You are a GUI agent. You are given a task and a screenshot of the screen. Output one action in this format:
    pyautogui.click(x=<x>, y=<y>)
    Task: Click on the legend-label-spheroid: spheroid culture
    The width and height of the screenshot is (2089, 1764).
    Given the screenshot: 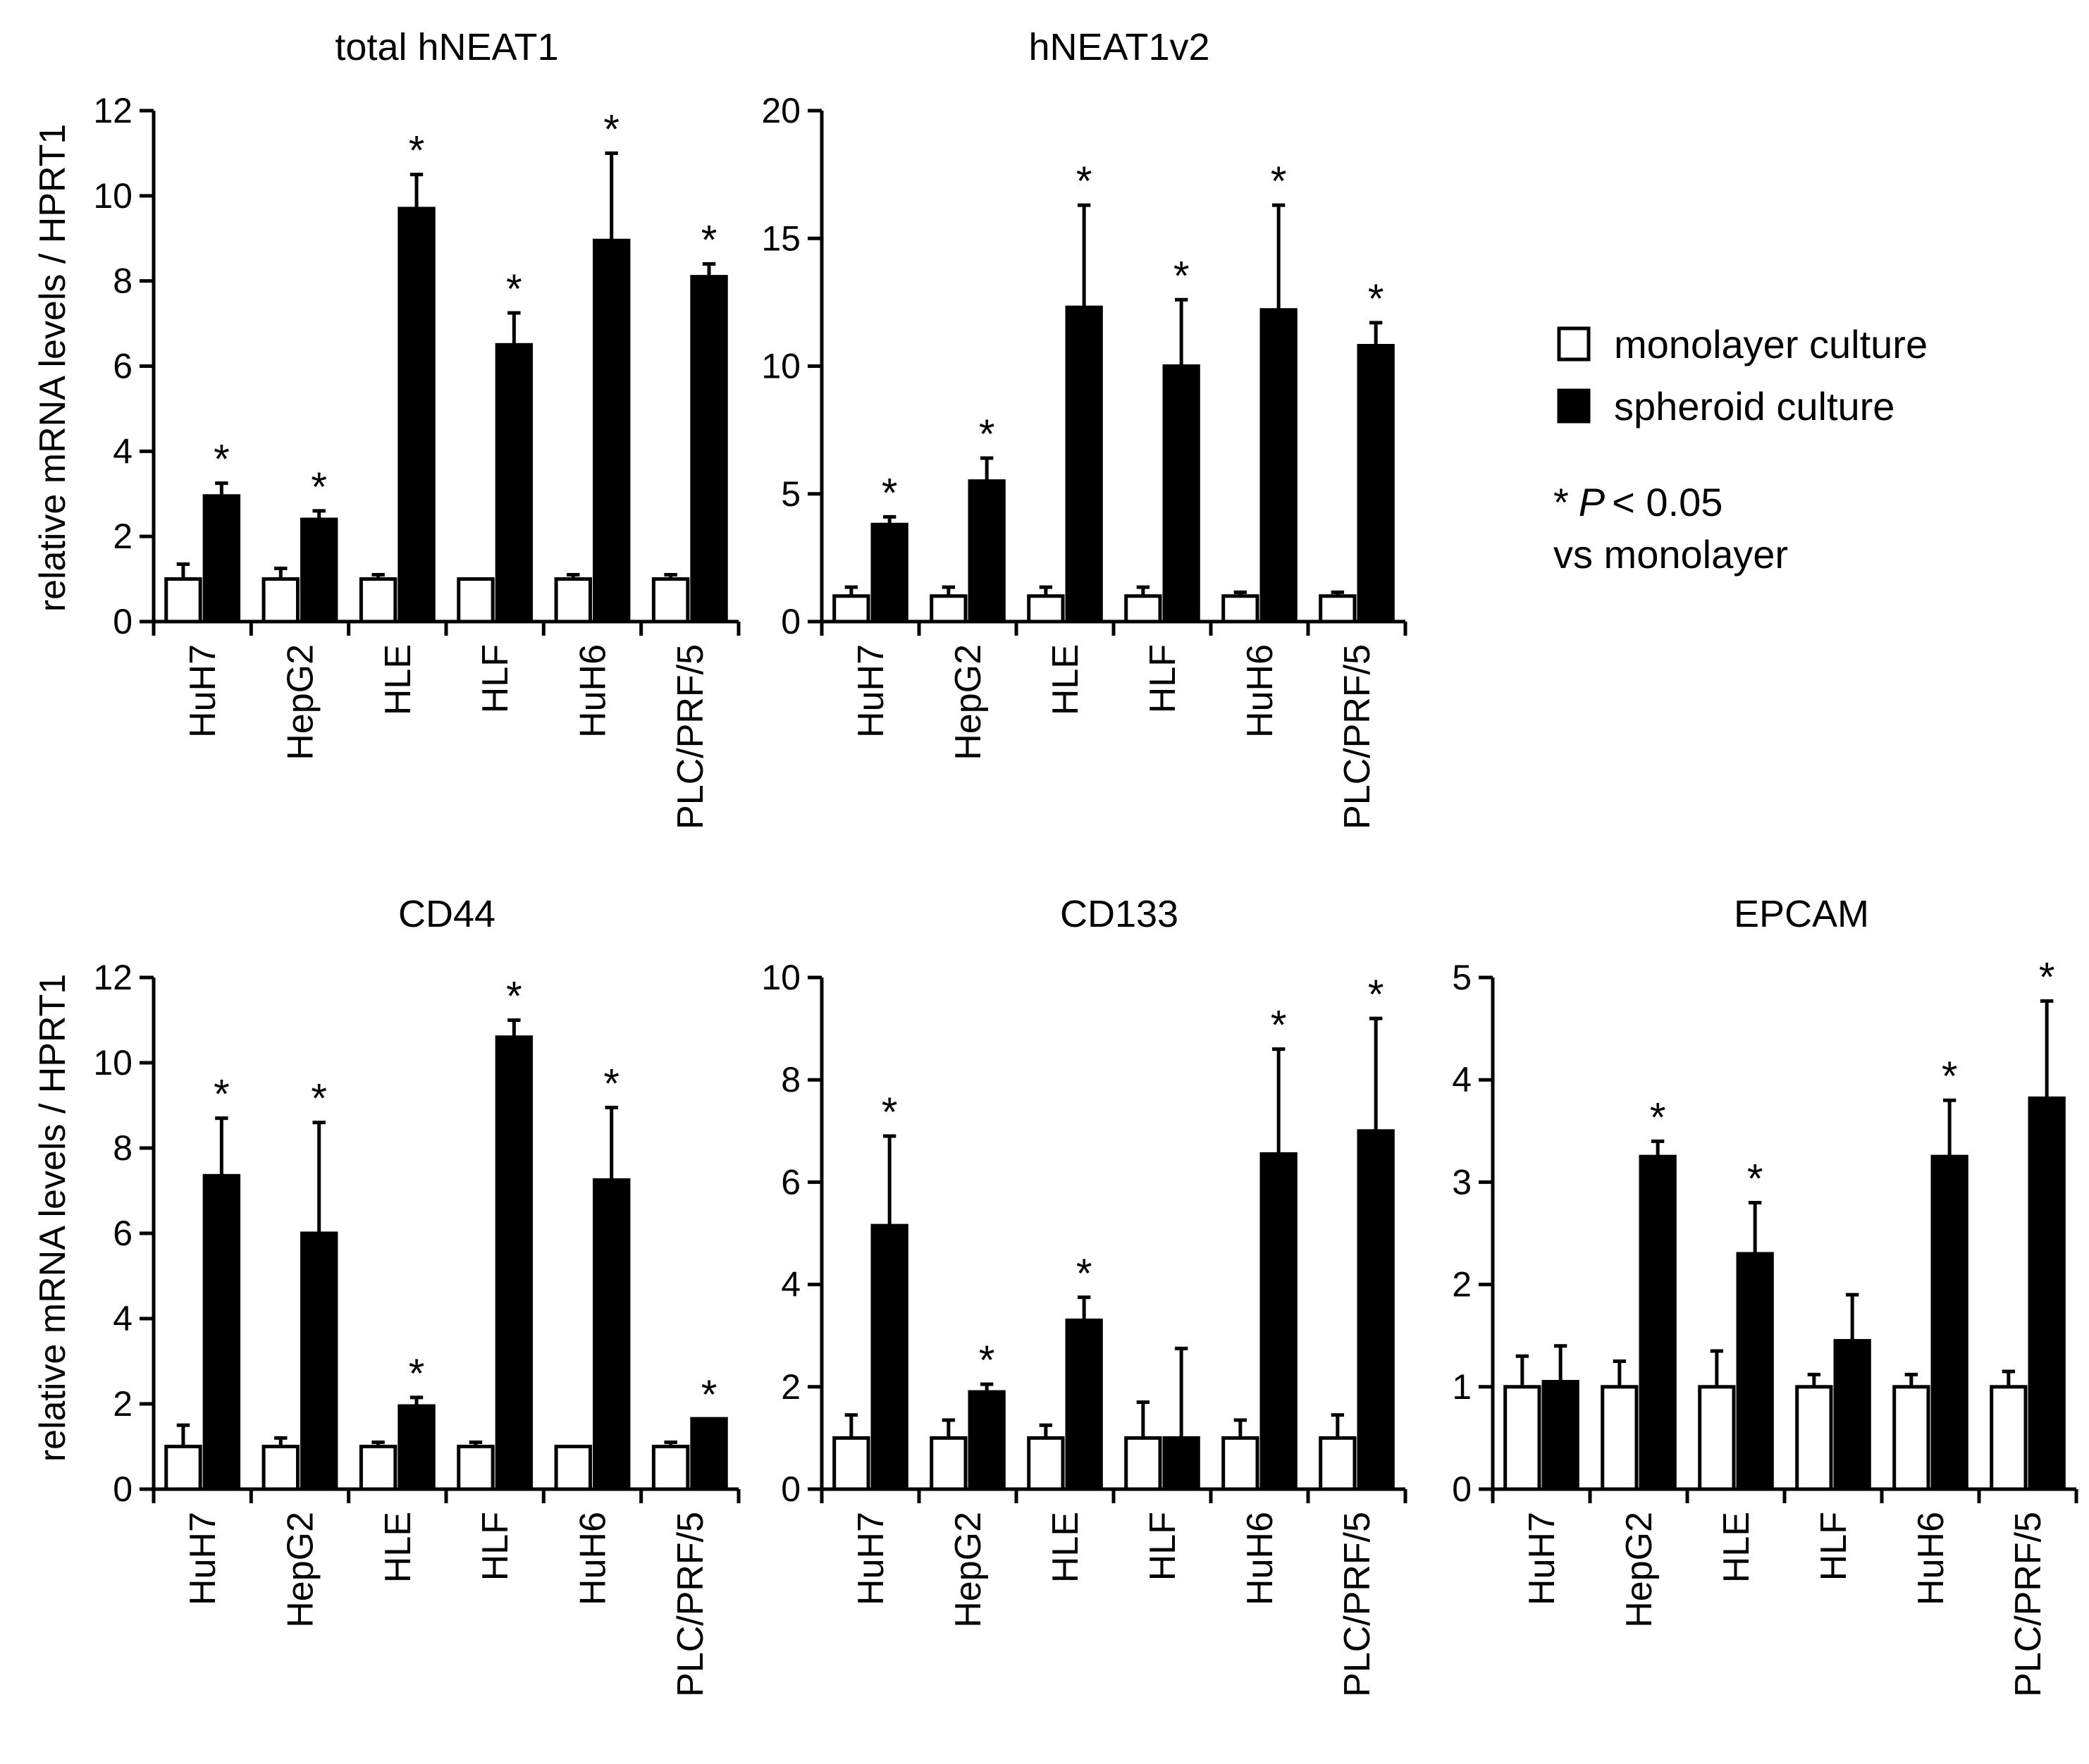 What is the action you would take?
    pyautogui.click(x=1754, y=406)
    